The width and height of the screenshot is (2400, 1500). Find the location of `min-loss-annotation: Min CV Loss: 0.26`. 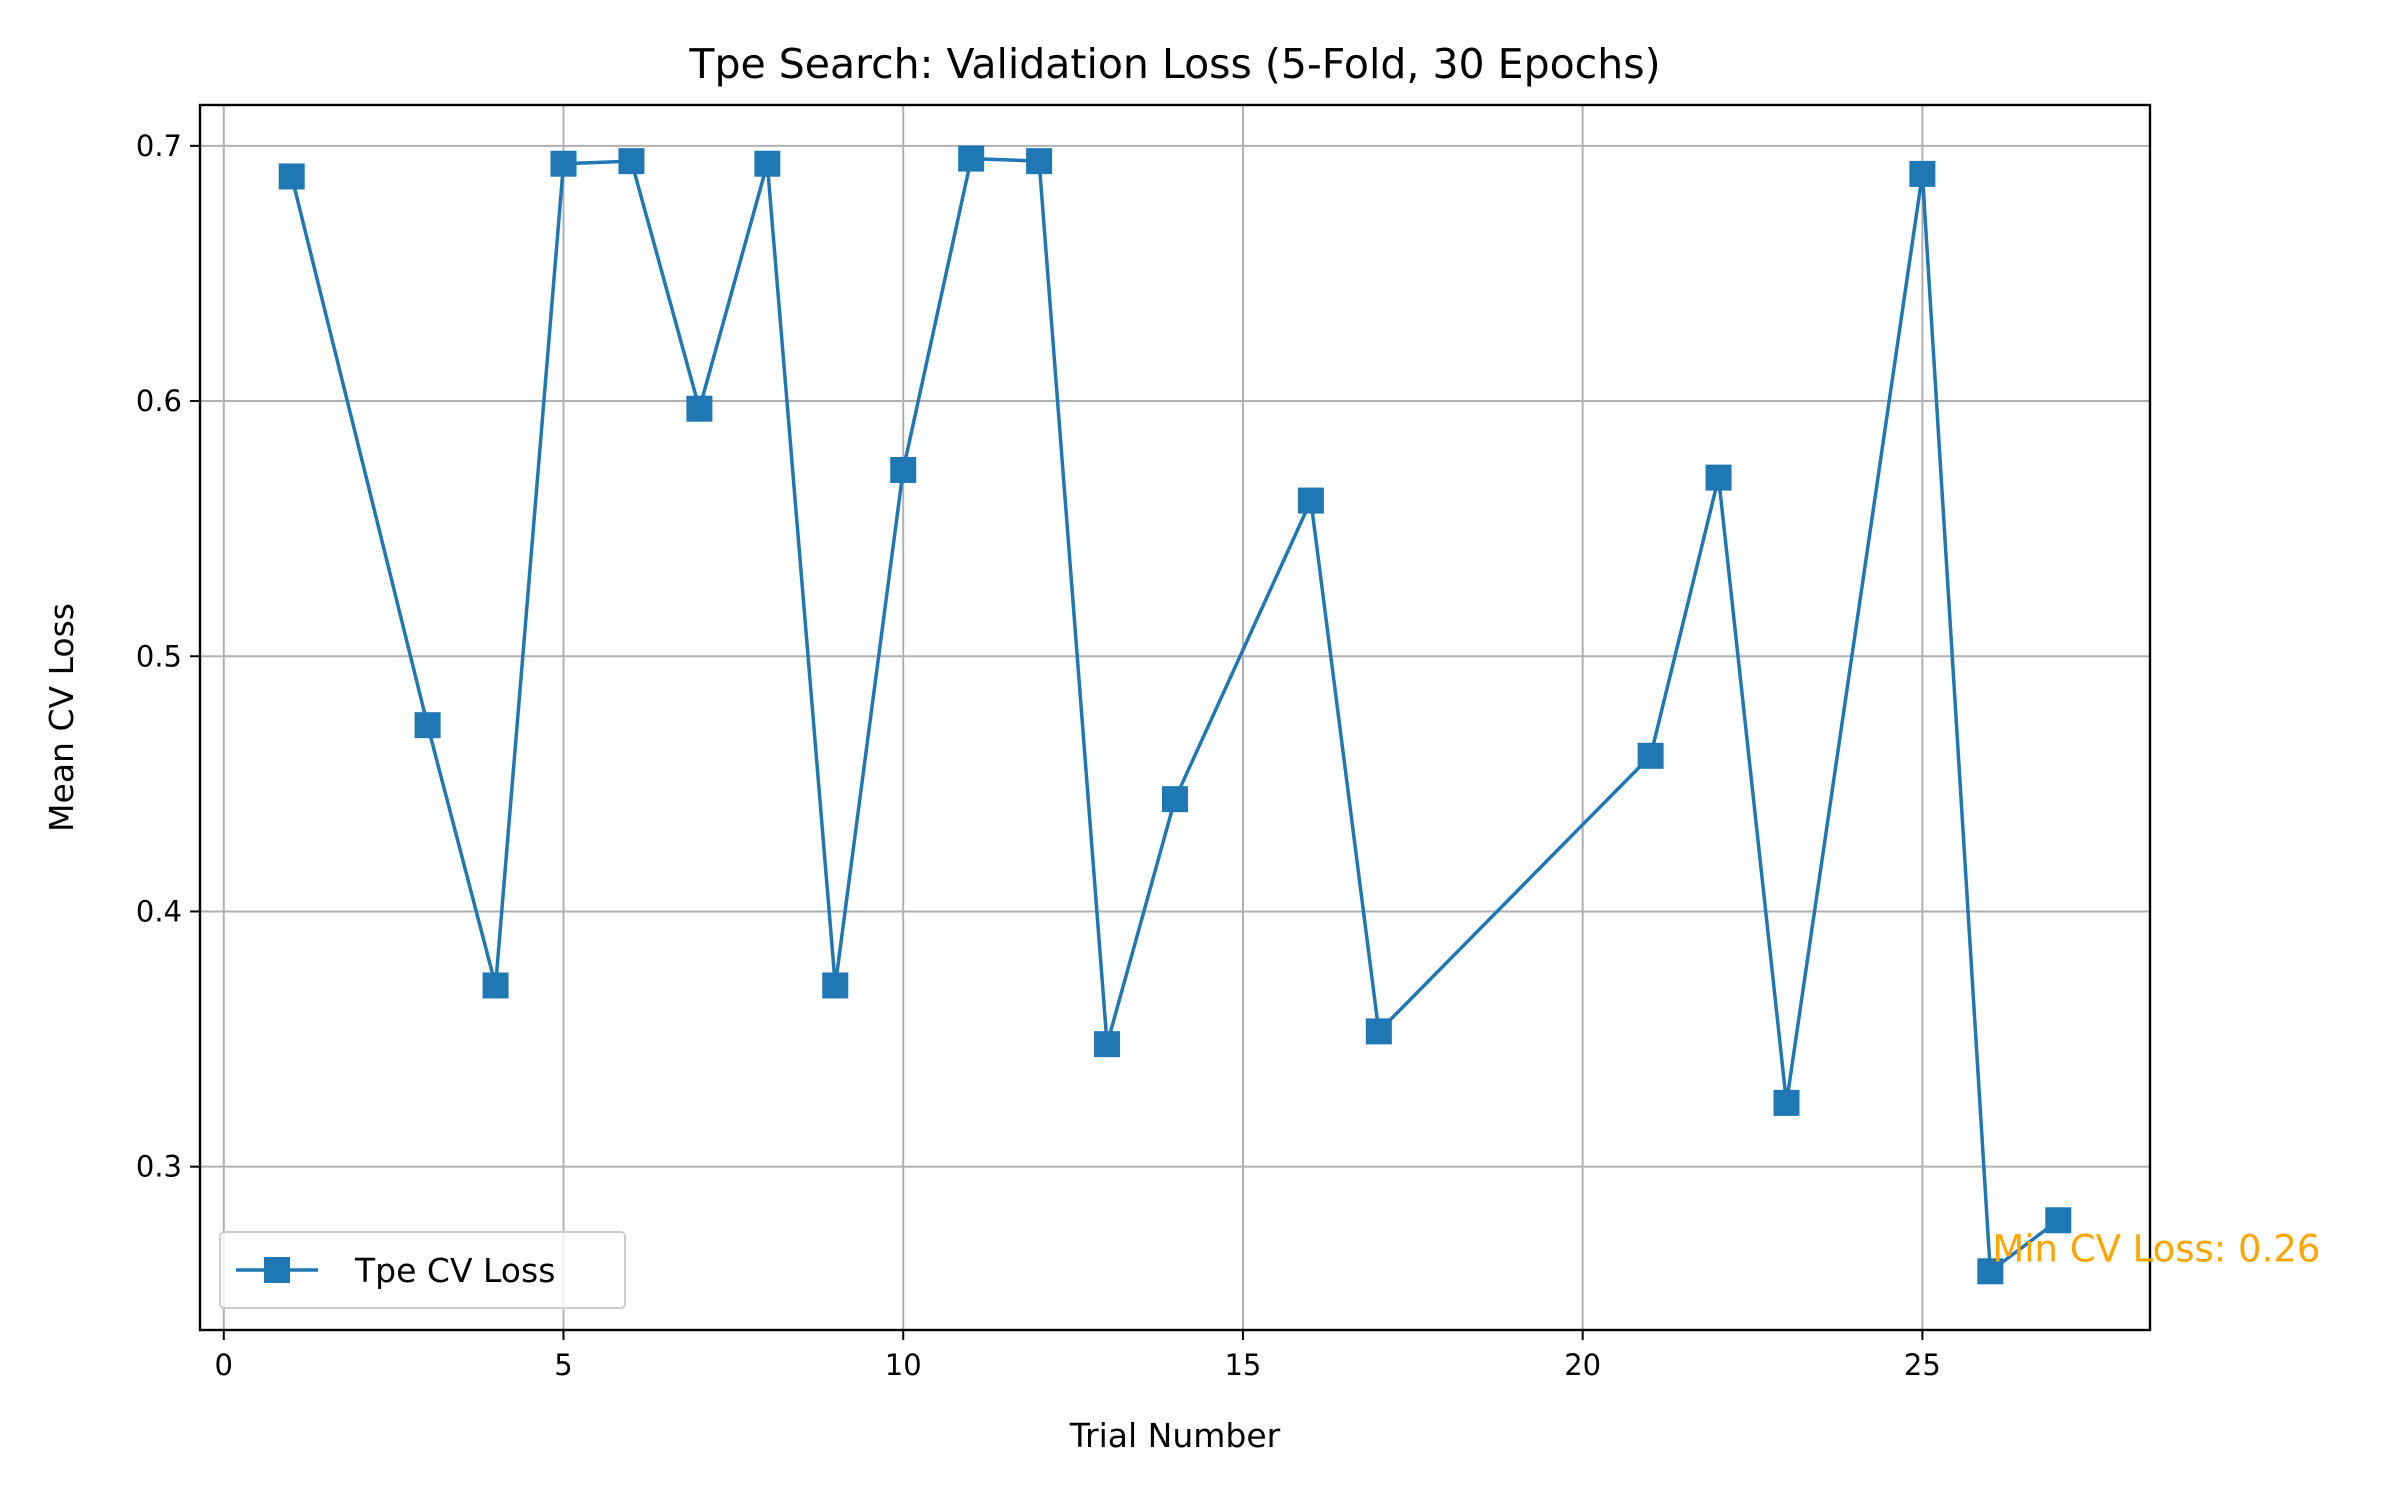

min-loss-annotation: Min CV Loss: 0.26 is located at coordinates (2156, 1248).